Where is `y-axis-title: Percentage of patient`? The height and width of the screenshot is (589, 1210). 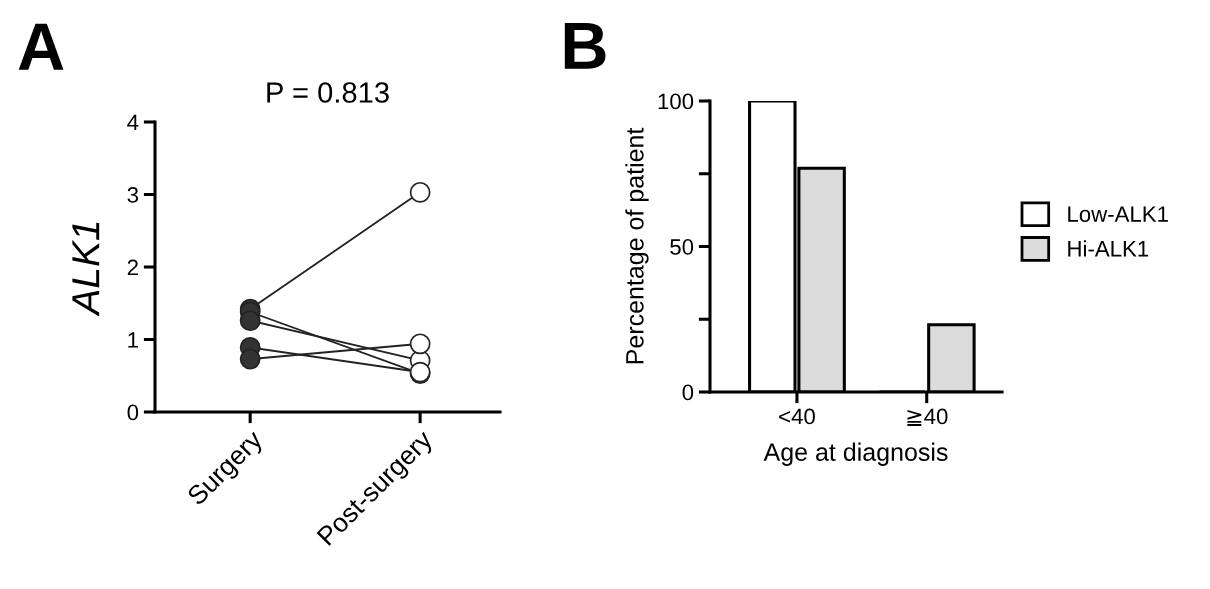 y-axis-title: Percentage of patient is located at coordinates (637, 245).